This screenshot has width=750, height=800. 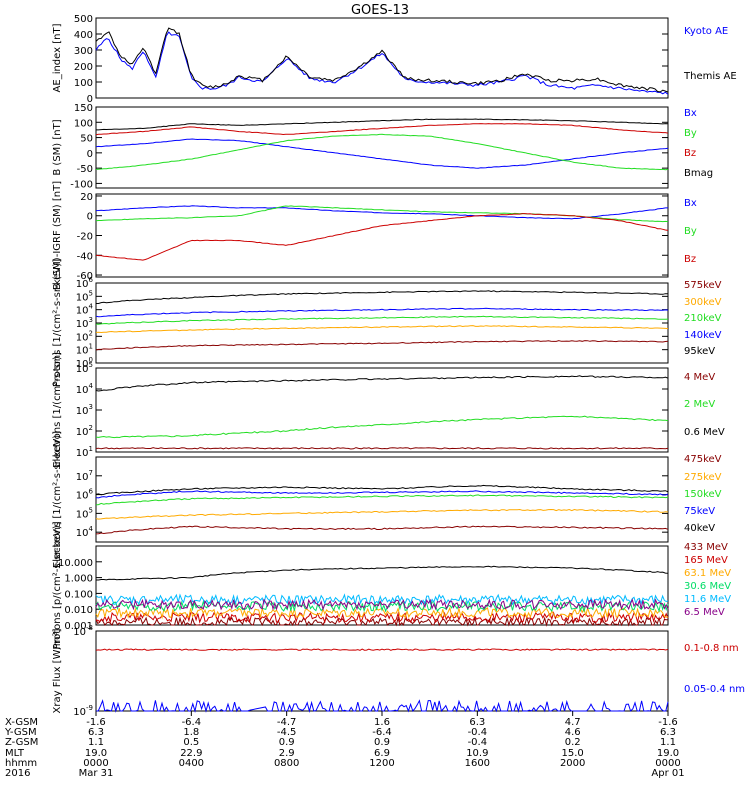 What do you see at coordinates (85, 532) in the screenshot?
I see `y-tick-label: 10⁴` at bounding box center [85, 532].